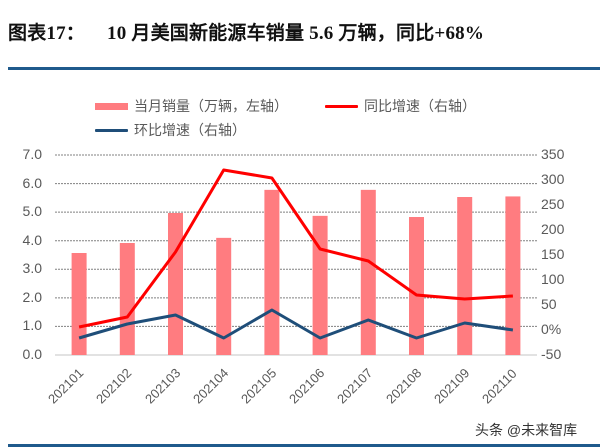 The image size is (600, 448). What do you see at coordinates (526, 430) in the screenshot?
I see `watermark: 头条 @未来智库` at bounding box center [526, 430].